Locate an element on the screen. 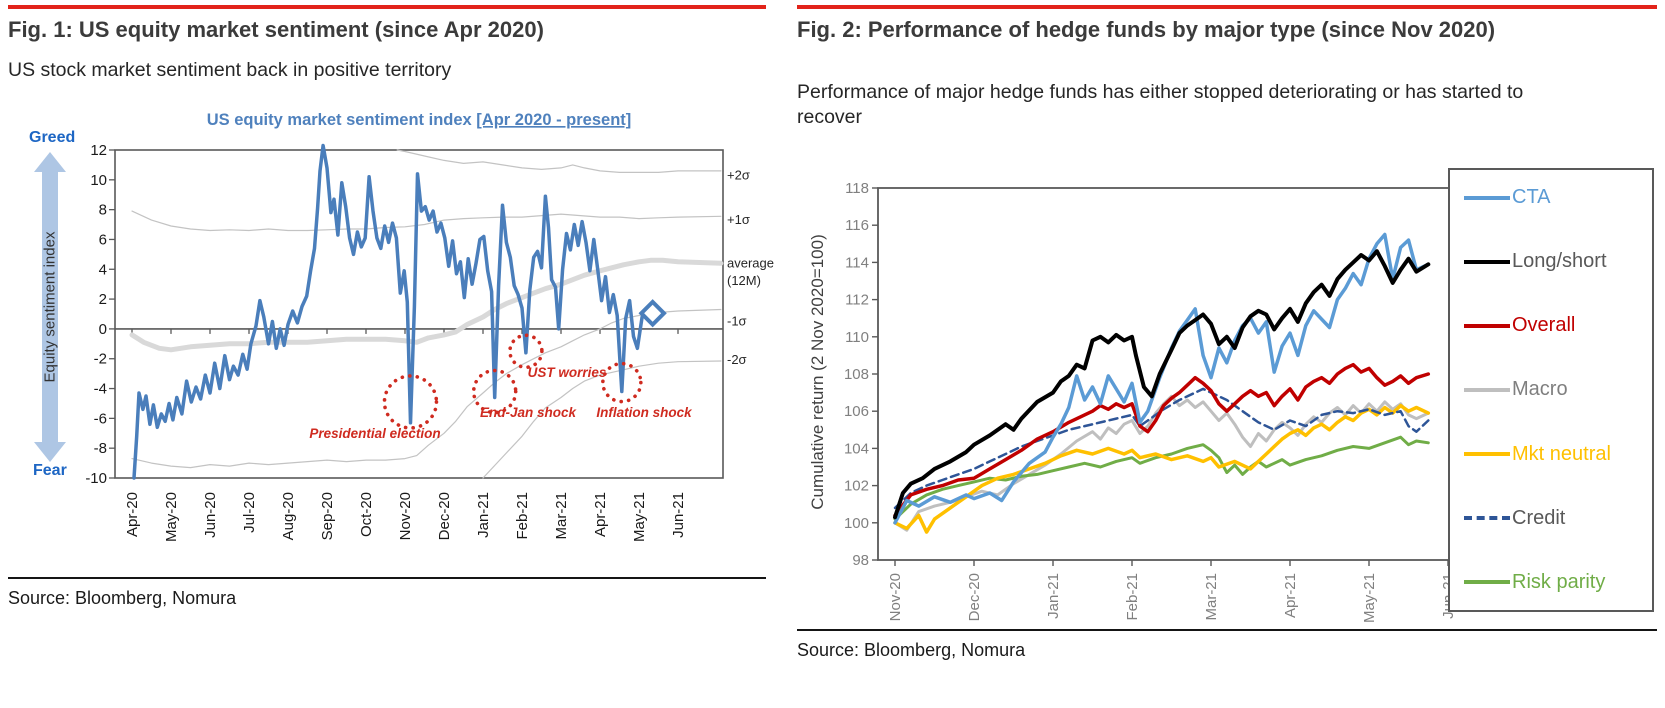 The width and height of the screenshot is (1665, 708). fig1-band-label: (12M) is located at coordinates (744, 280).